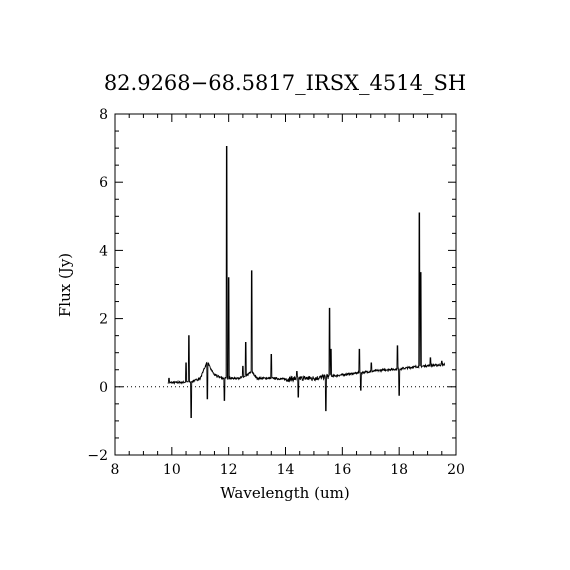 This screenshot has height=570, width=570. I want to click on x-tick-label: 12, so click(229, 470).